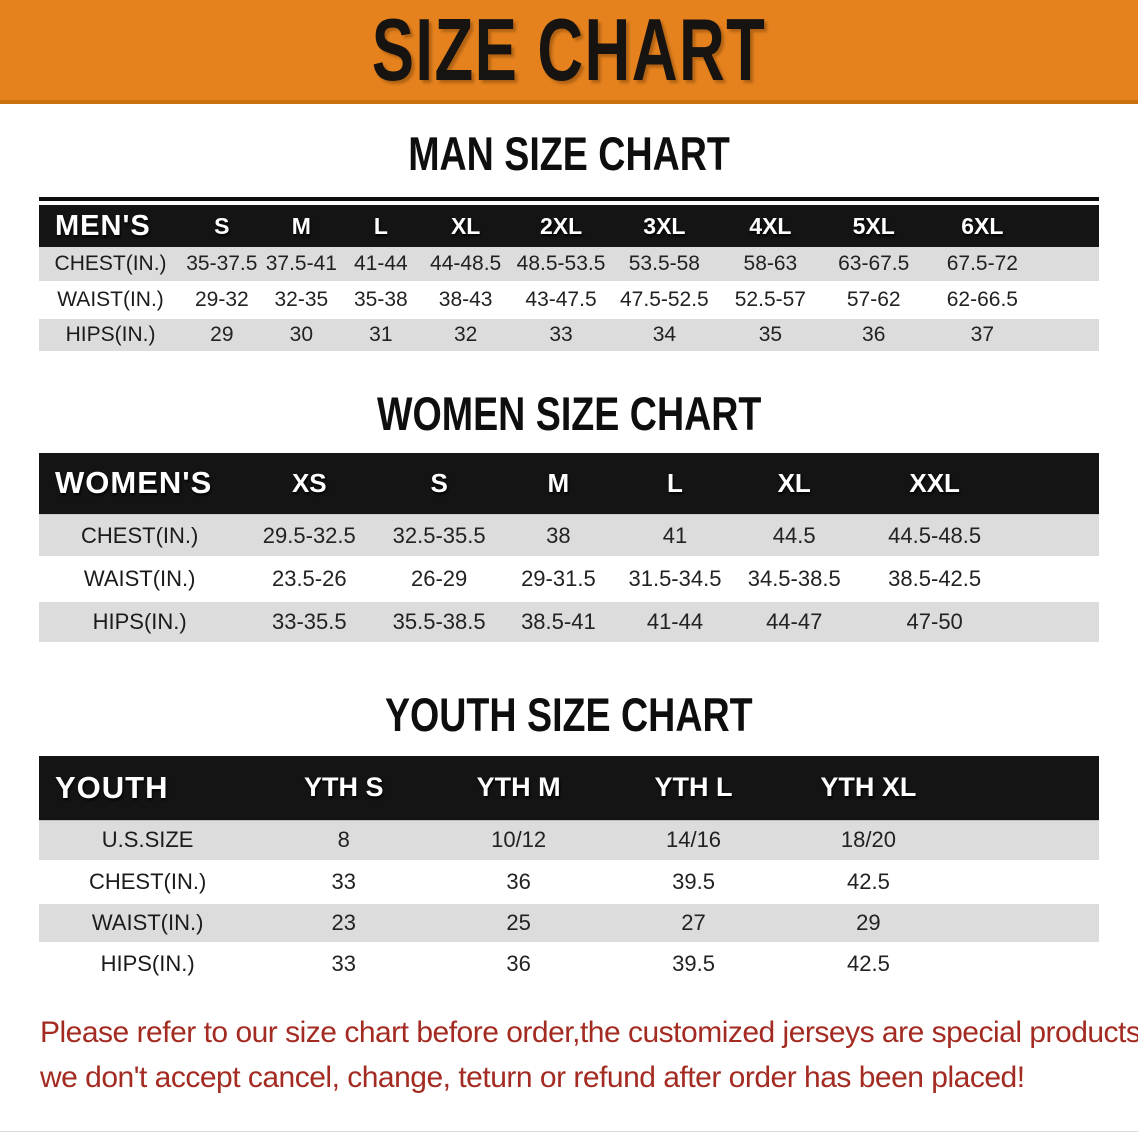  I want to click on men-table-row: HIPS(IN.) 29 30 31 32 33 34 35 36 37, so click(569, 335).